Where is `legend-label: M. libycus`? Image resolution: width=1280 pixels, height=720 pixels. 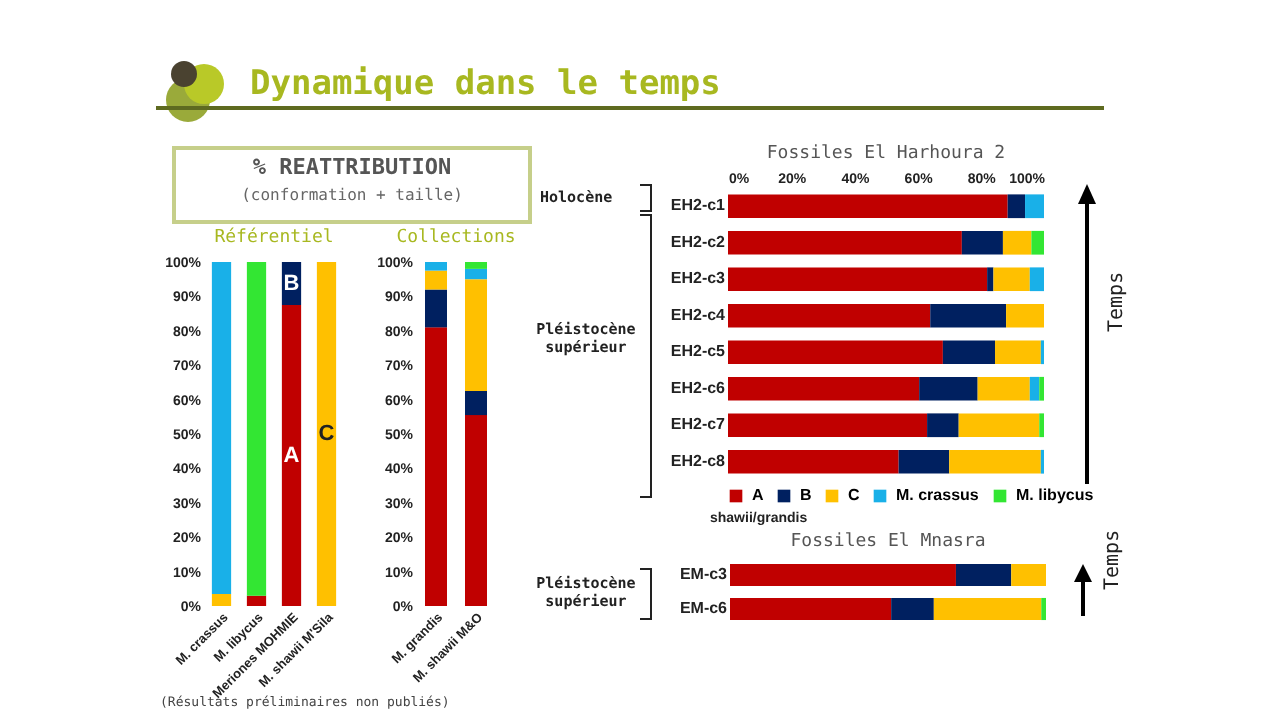
legend-label: M. libycus is located at coordinates (1055, 495).